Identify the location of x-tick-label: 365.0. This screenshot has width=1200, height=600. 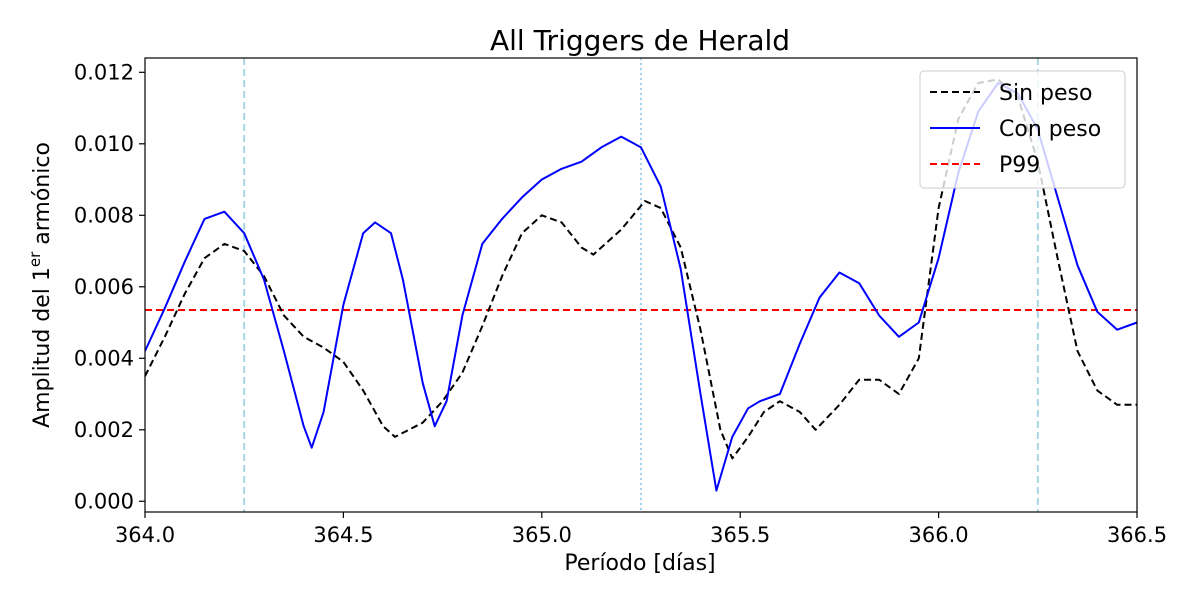
(542, 535).